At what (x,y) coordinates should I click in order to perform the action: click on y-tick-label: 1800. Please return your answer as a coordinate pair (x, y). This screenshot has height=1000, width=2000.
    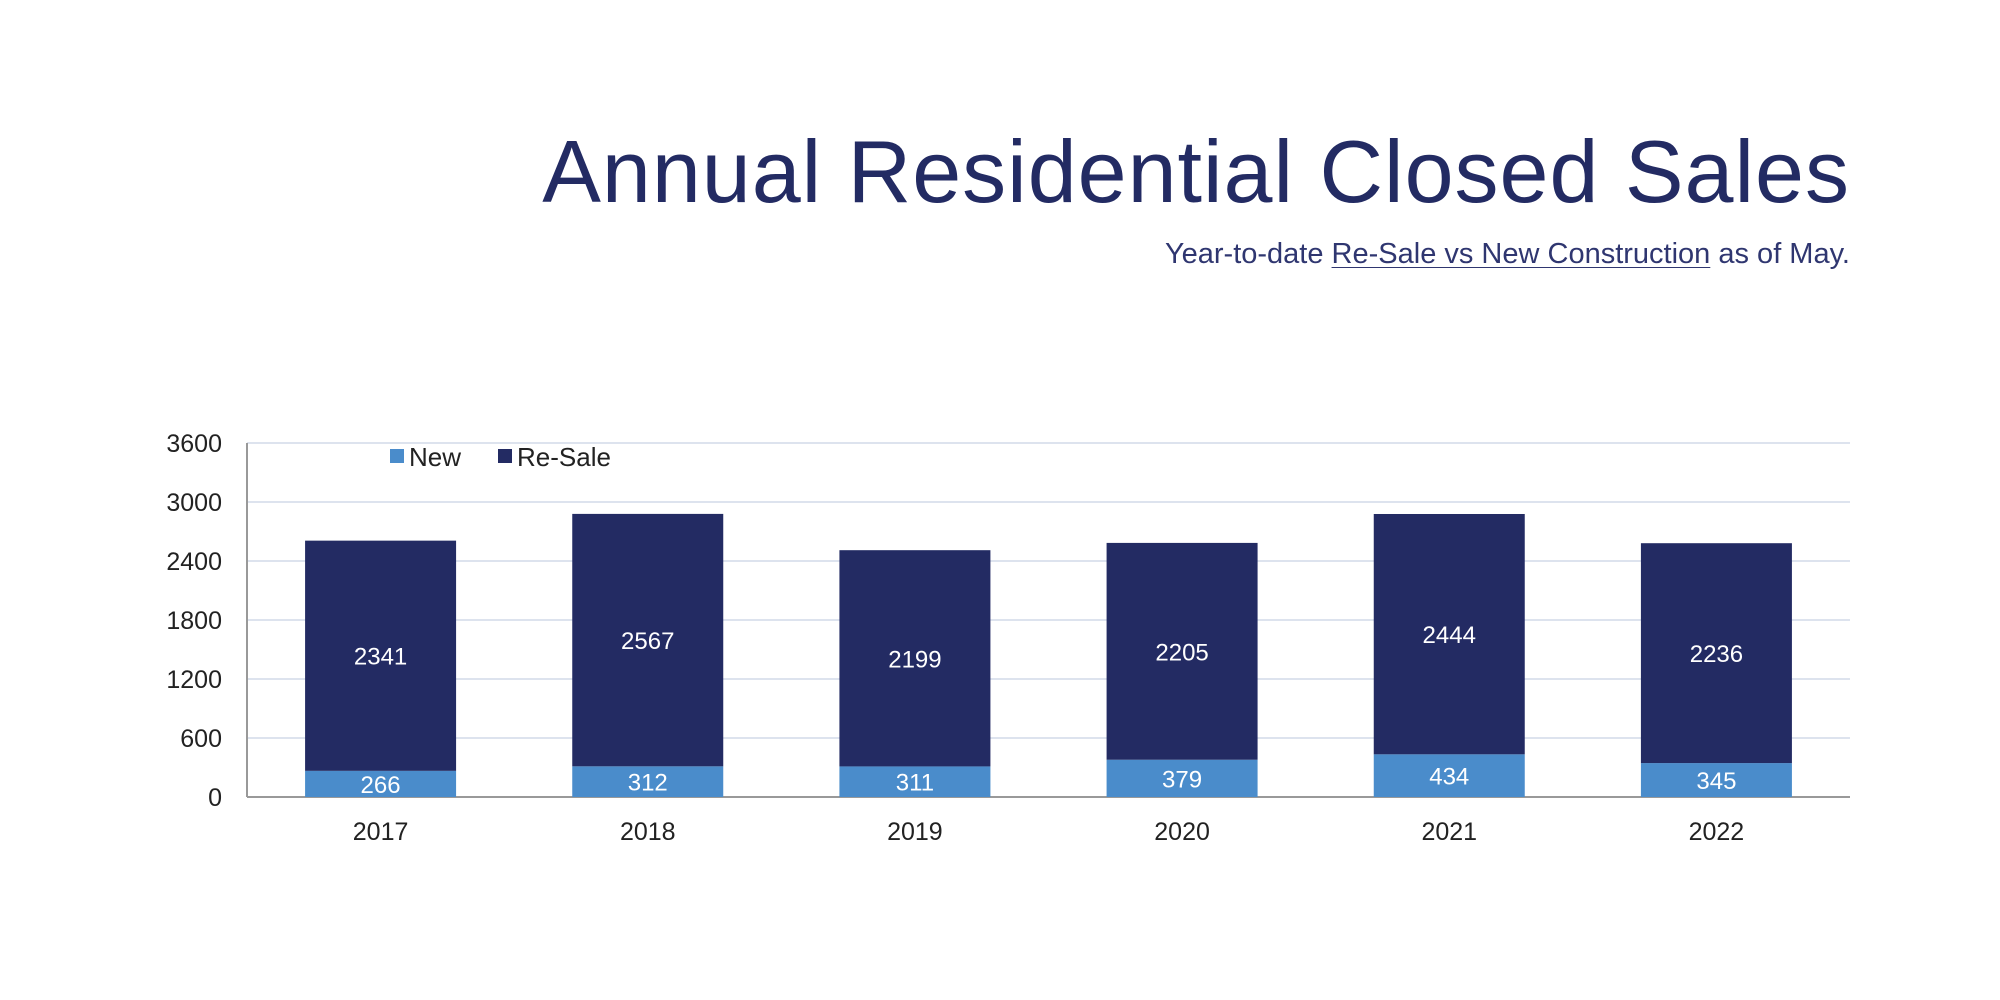
    Looking at the image, I should click on (194, 621).